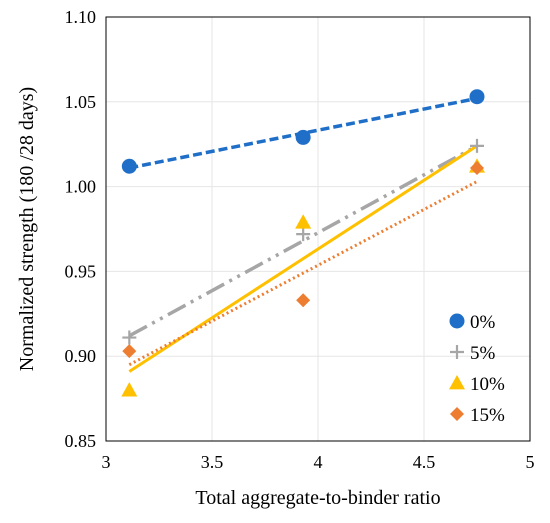  I want to click on x-tick-labels: 3 3.5 4 4.5 5, so click(318, 462).